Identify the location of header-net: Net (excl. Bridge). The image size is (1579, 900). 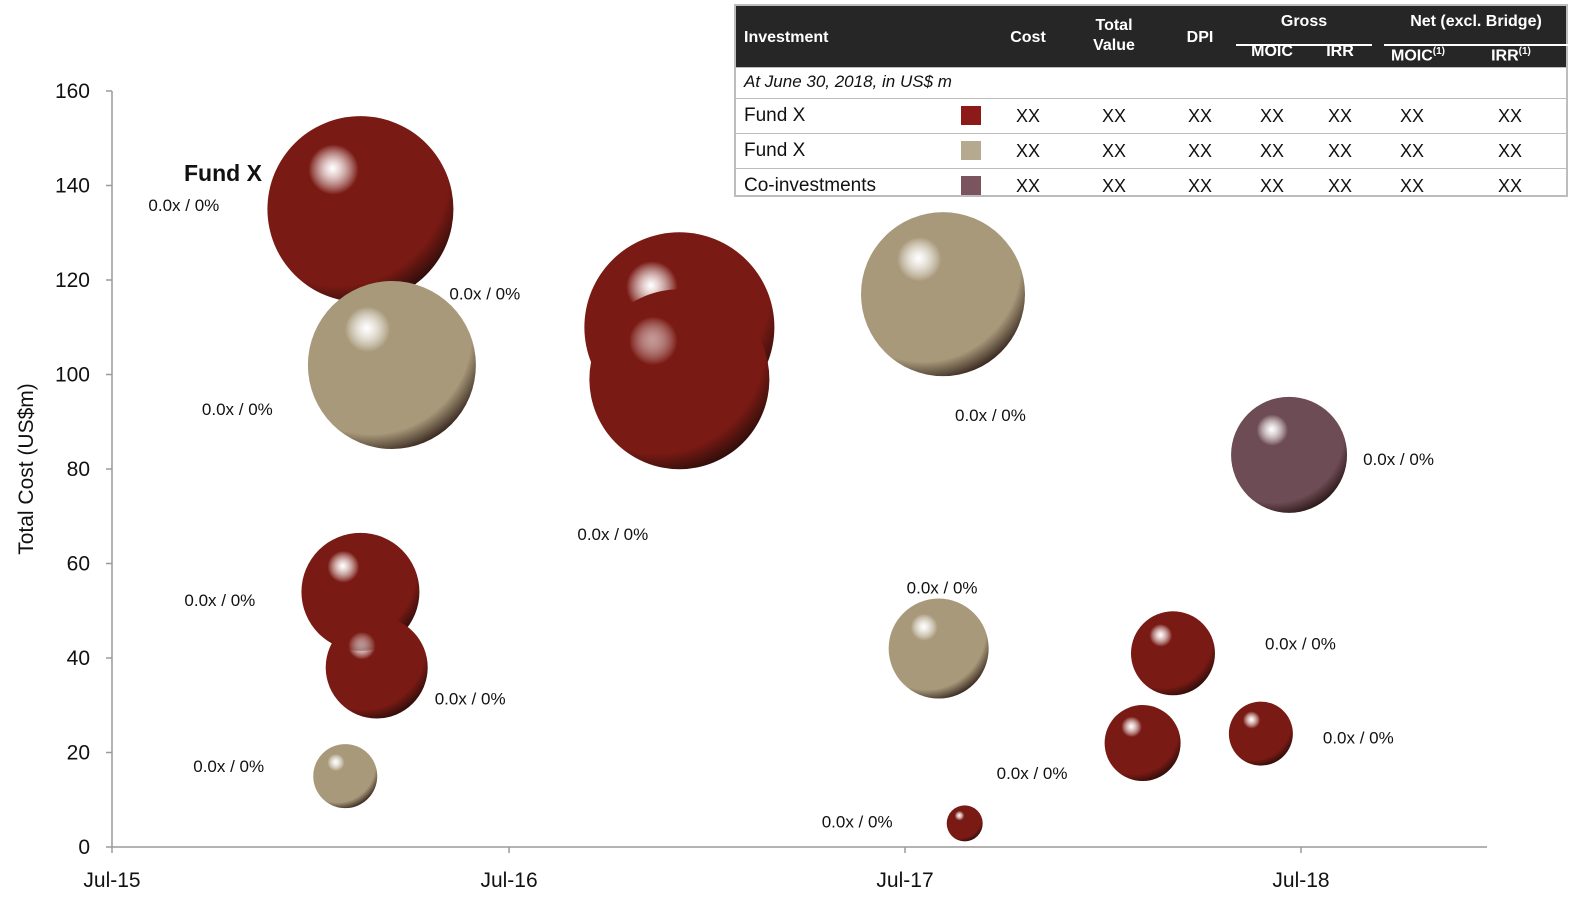
(1476, 21).